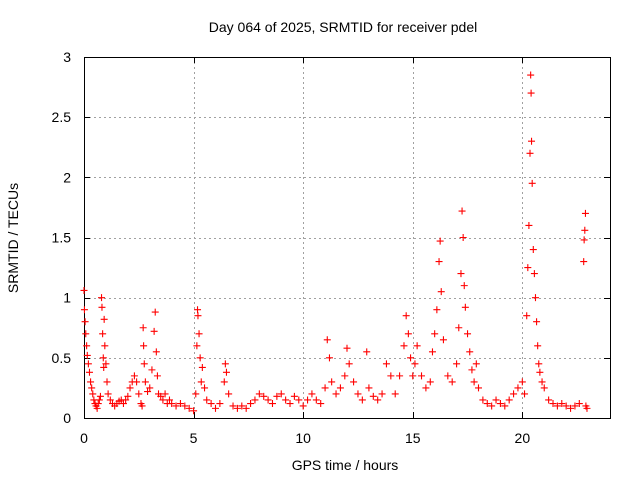 The height and width of the screenshot is (480, 640). Describe the element at coordinates (84, 438) in the screenshot. I see `x-tick-label: 0` at that location.